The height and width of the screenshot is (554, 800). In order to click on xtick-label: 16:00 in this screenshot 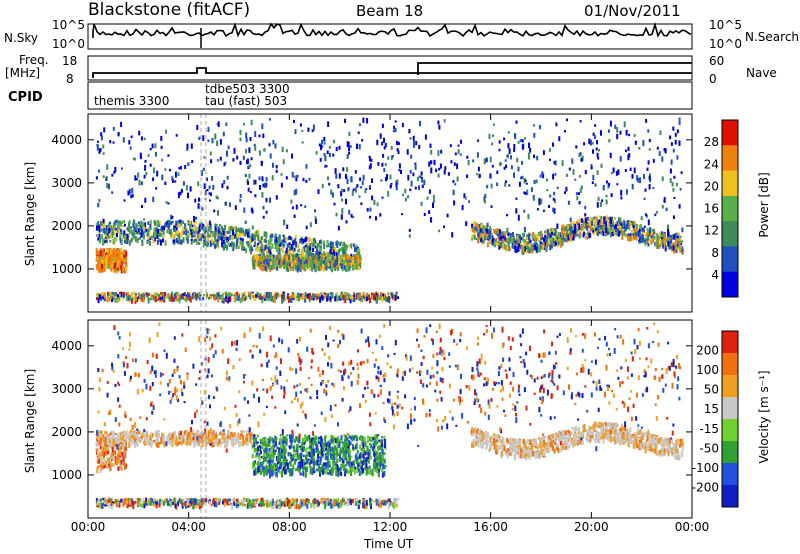, I will do `click(490, 527)`.